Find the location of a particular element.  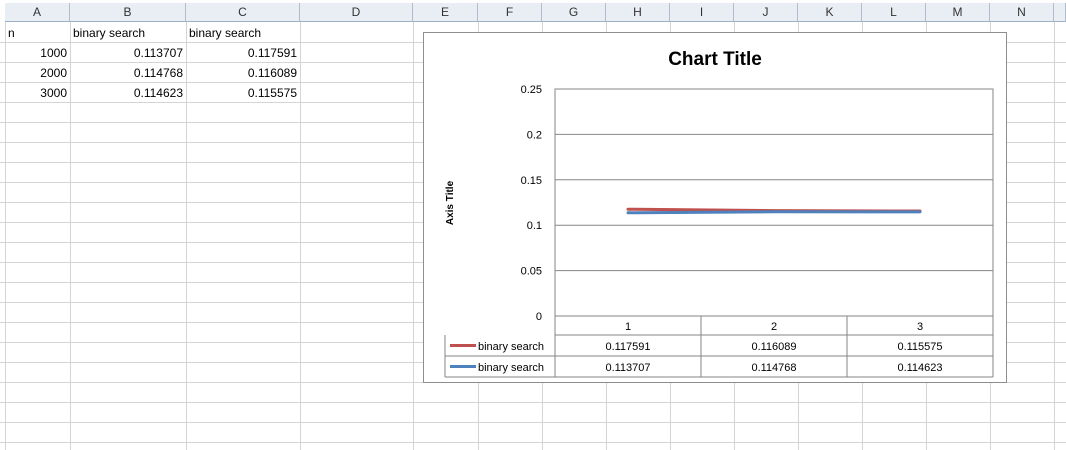

col-header-l: L is located at coordinates (894, 12).